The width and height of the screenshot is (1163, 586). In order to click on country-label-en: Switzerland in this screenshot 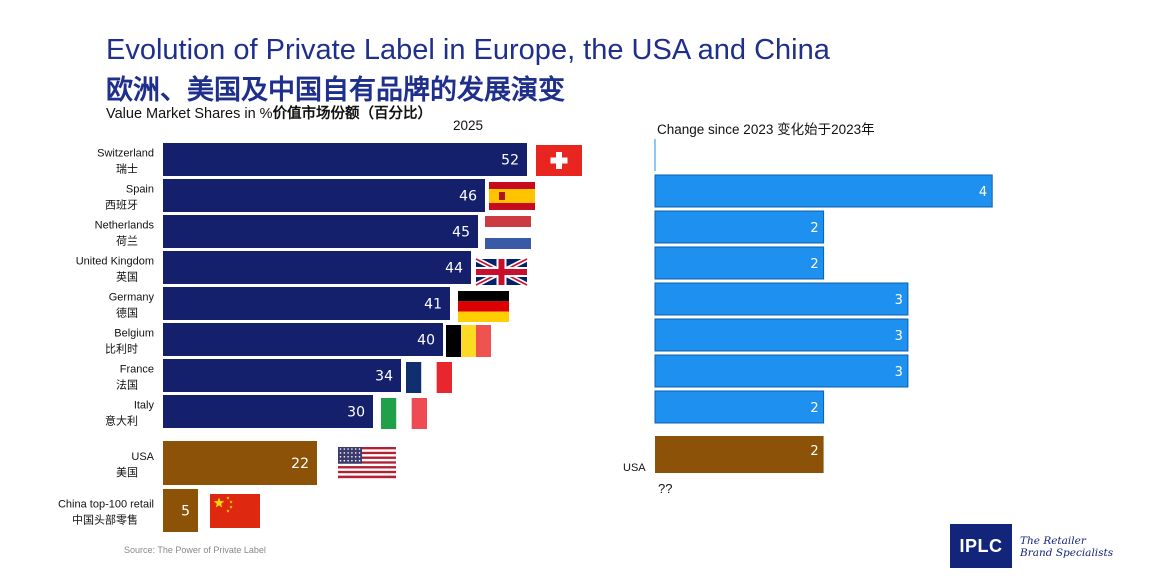, I will do `click(125, 154)`.